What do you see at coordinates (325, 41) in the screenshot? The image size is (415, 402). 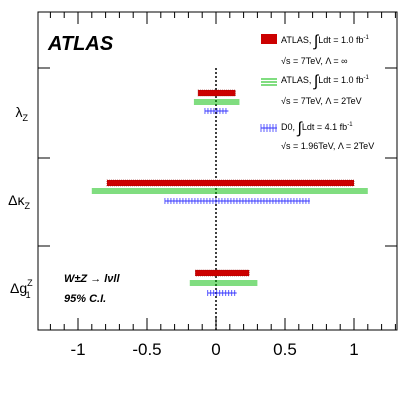 I see `legend-text-atlas-inf-line1: ATLAS, ∫Ldt = 1.0 fb-1` at bounding box center [325, 41].